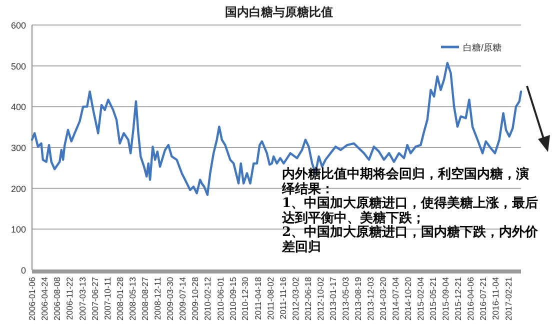 The image size is (558, 330). Describe the element at coordinates (421, 298) in the screenshot. I see `x-tick-label: 2015-02-04` at that location.